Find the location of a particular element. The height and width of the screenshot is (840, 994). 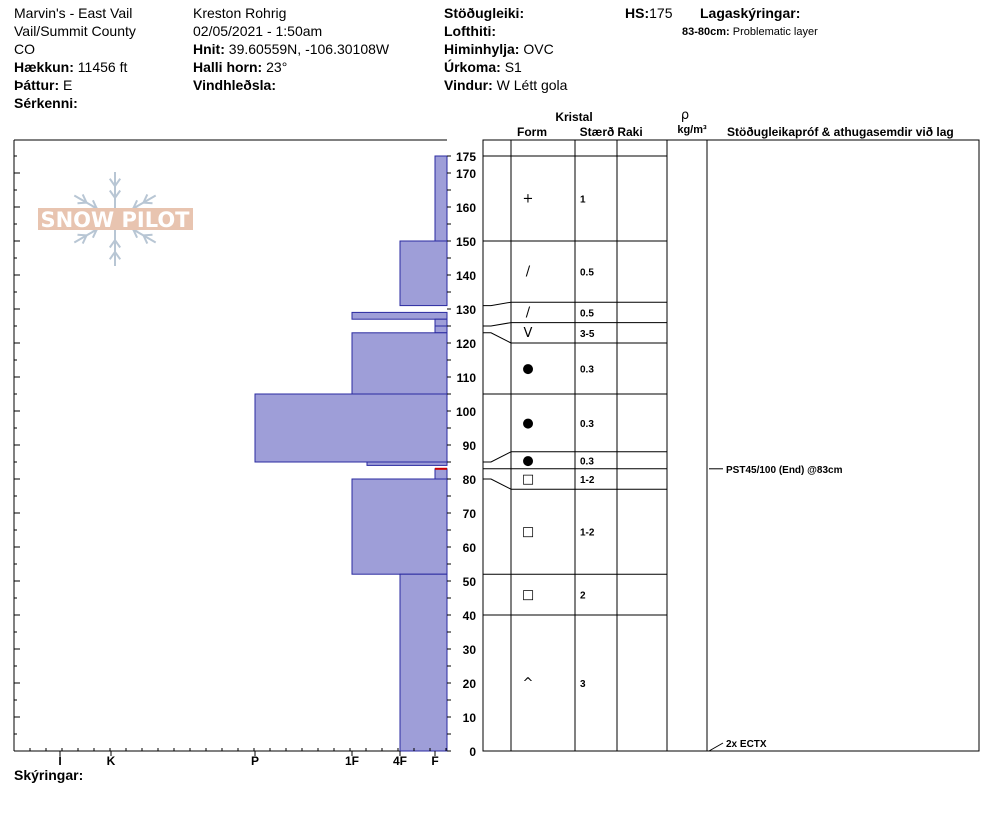

sky-value: OVC is located at coordinates (538, 49).